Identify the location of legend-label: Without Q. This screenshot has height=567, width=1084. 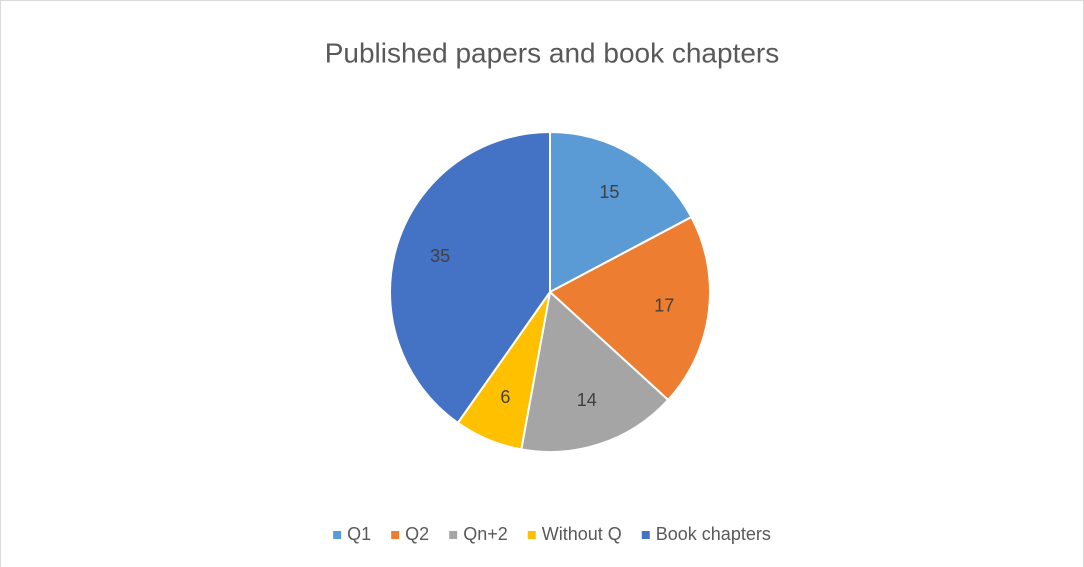
(582, 534).